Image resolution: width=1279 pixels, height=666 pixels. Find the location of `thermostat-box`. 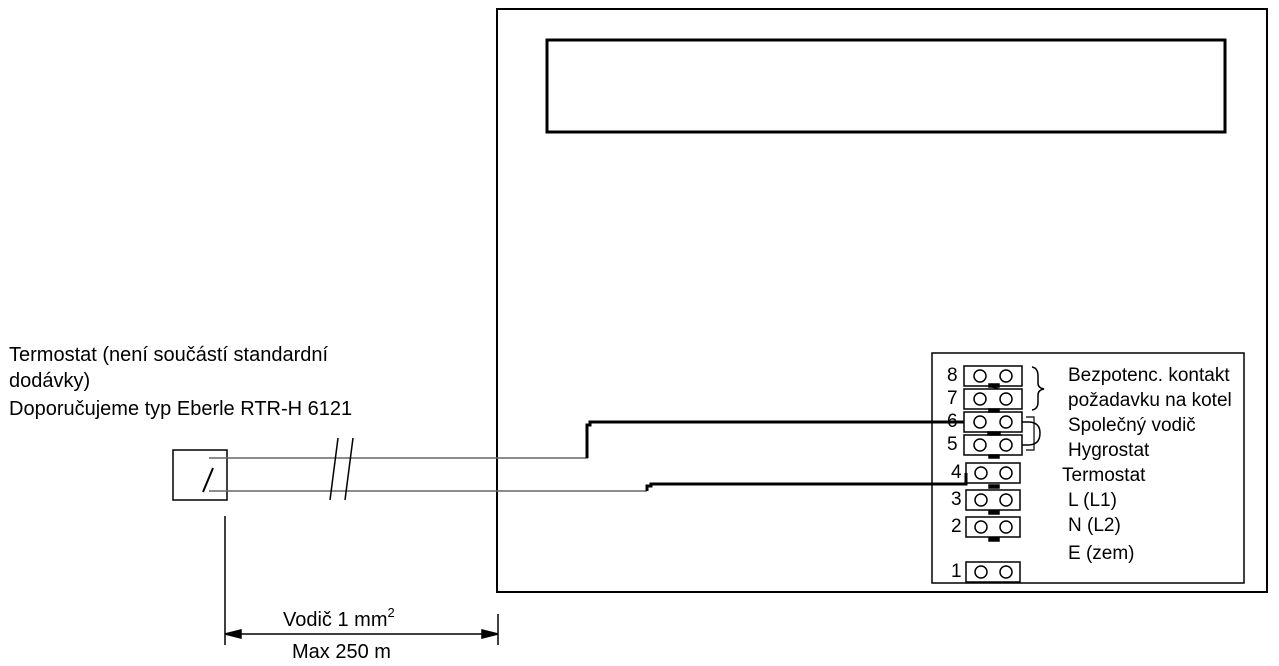

thermostat-box is located at coordinates (200, 475).